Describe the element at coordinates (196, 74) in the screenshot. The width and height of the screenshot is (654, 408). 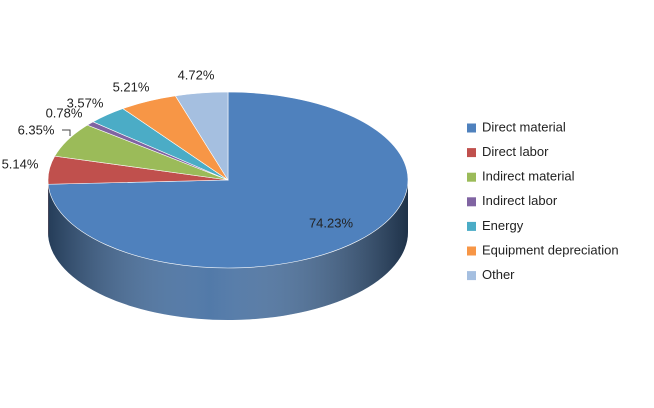
I see `data-label: 4.72%` at that location.